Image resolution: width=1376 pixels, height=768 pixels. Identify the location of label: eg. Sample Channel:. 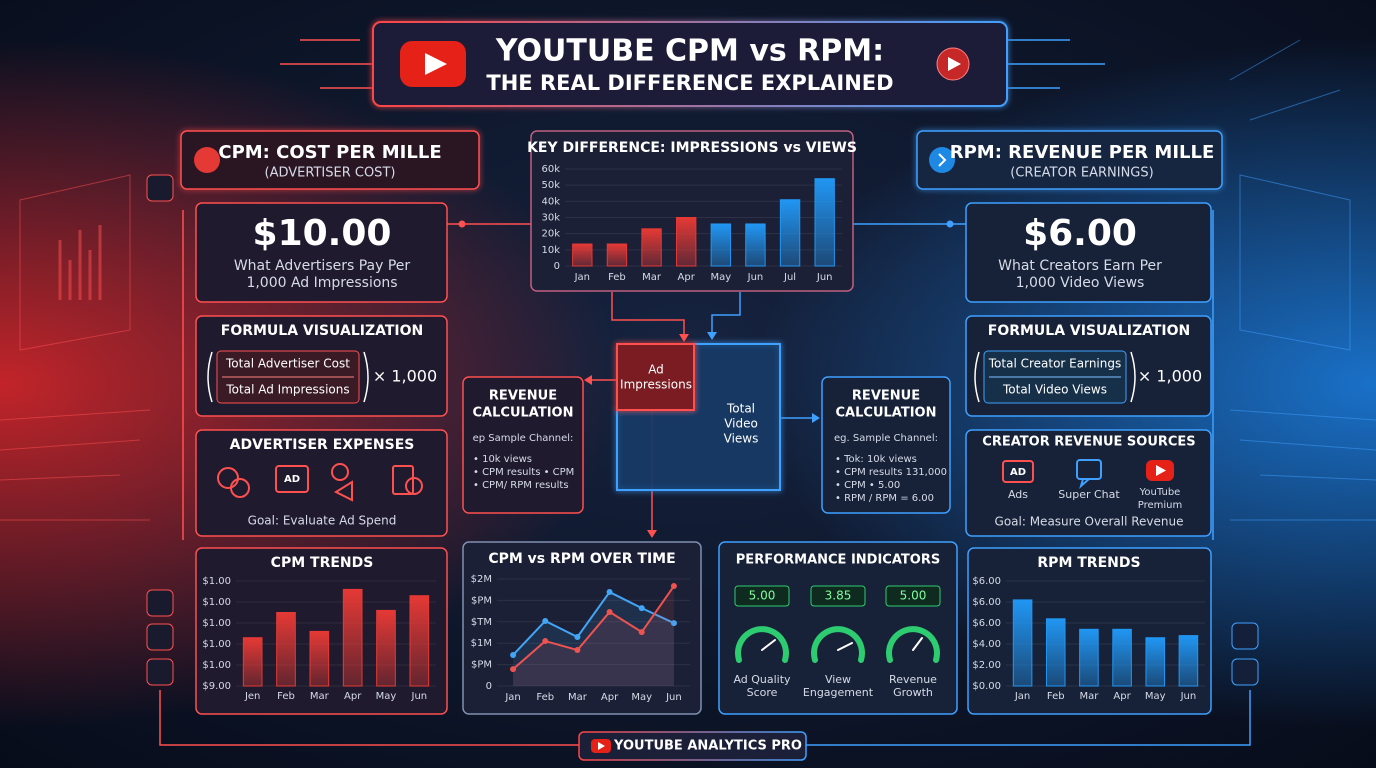
(886, 438).